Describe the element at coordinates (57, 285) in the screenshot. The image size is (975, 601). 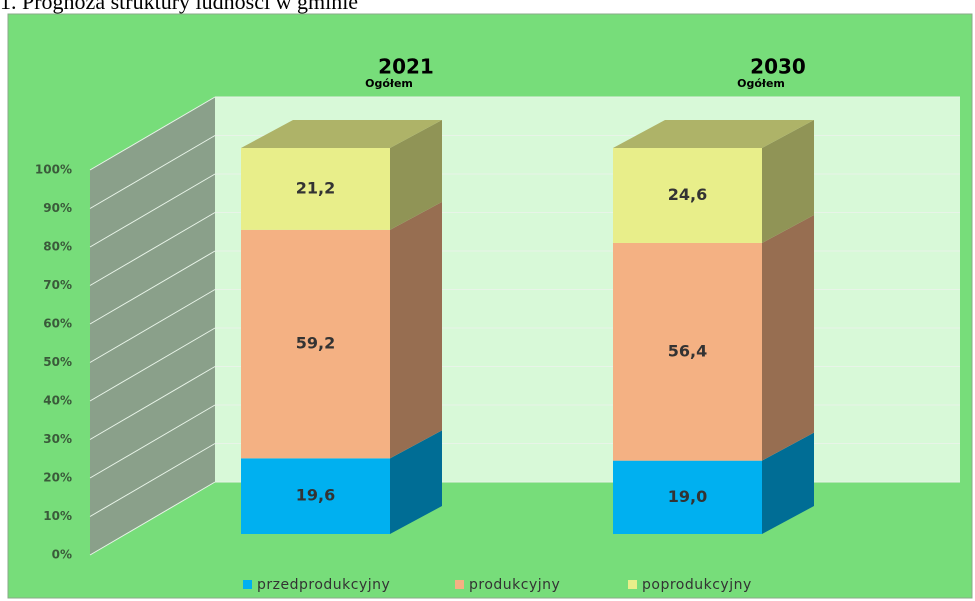
I see `y-tick-label: 70%` at that location.